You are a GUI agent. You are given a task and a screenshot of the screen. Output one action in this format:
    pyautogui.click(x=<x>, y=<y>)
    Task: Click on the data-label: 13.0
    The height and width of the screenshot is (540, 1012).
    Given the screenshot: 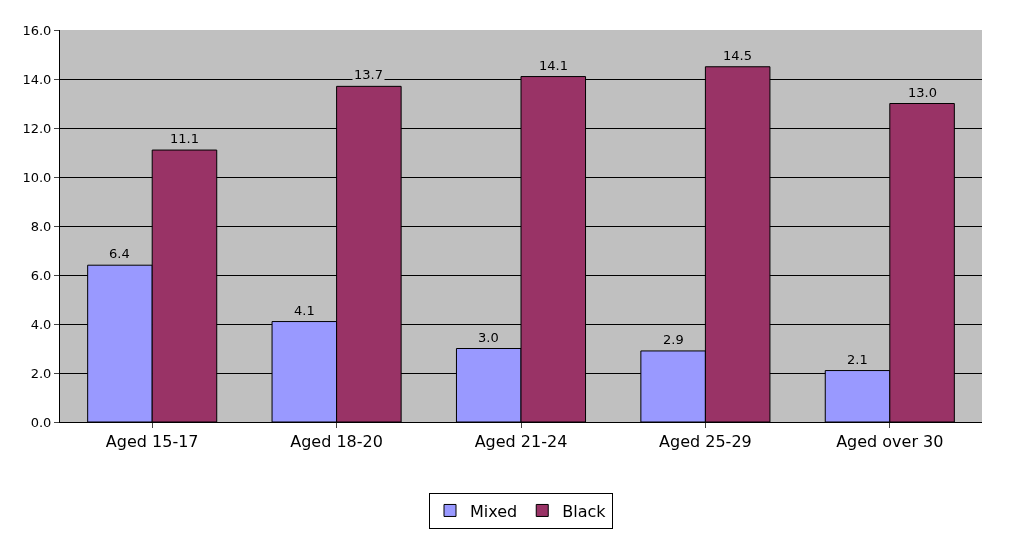 What is the action you would take?
    pyautogui.click(x=922, y=92)
    